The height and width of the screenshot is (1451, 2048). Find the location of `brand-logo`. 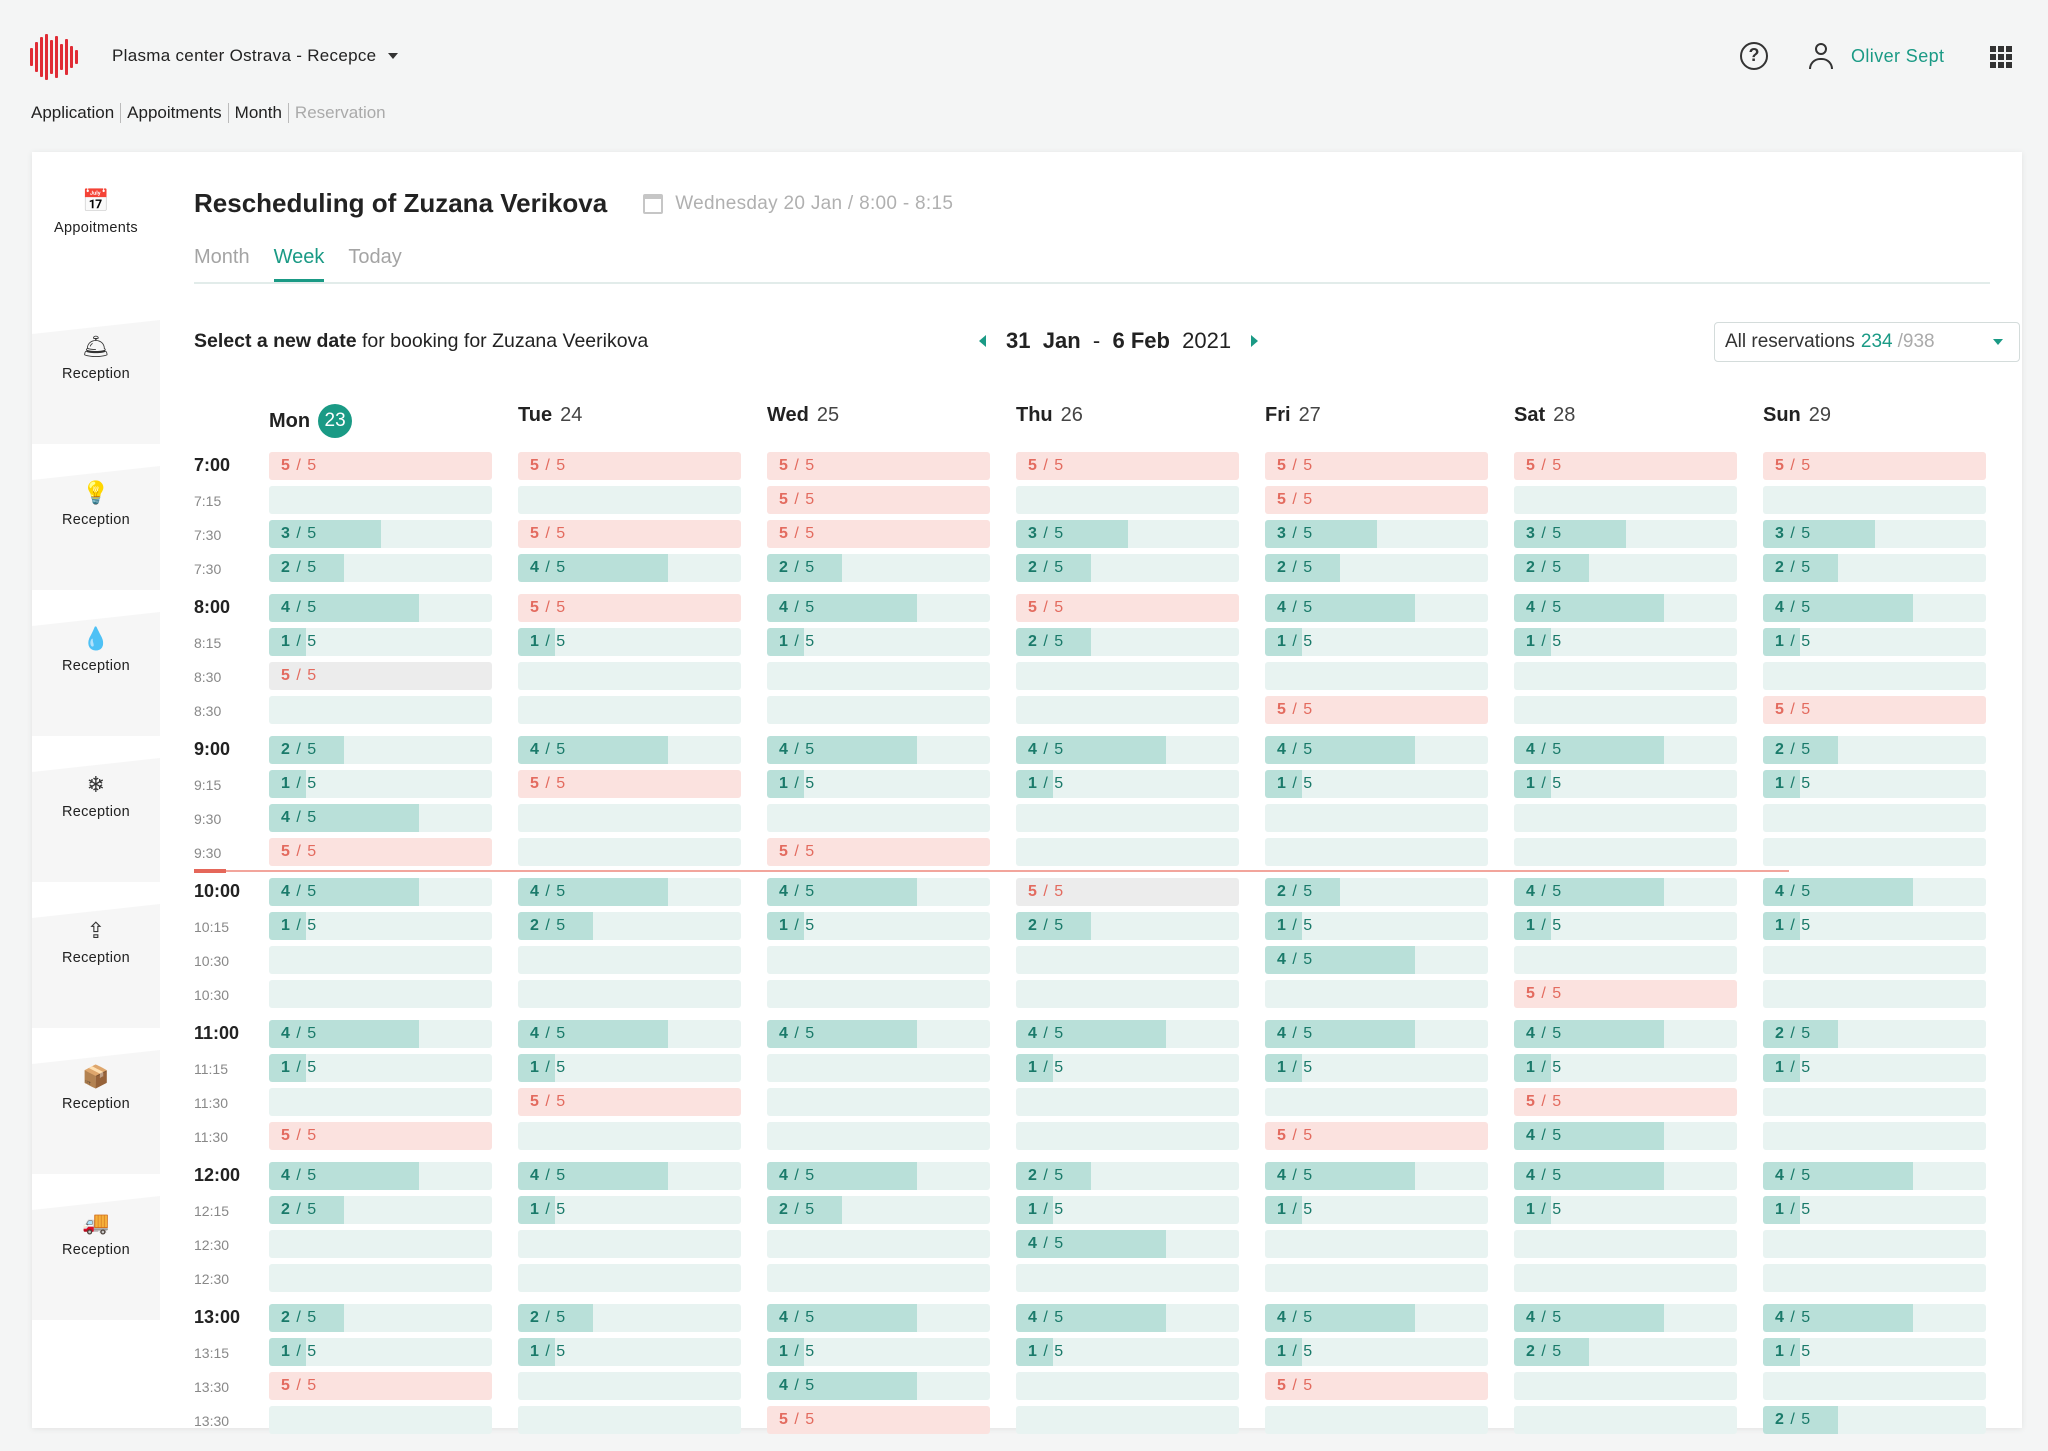

brand-logo is located at coordinates (58, 57).